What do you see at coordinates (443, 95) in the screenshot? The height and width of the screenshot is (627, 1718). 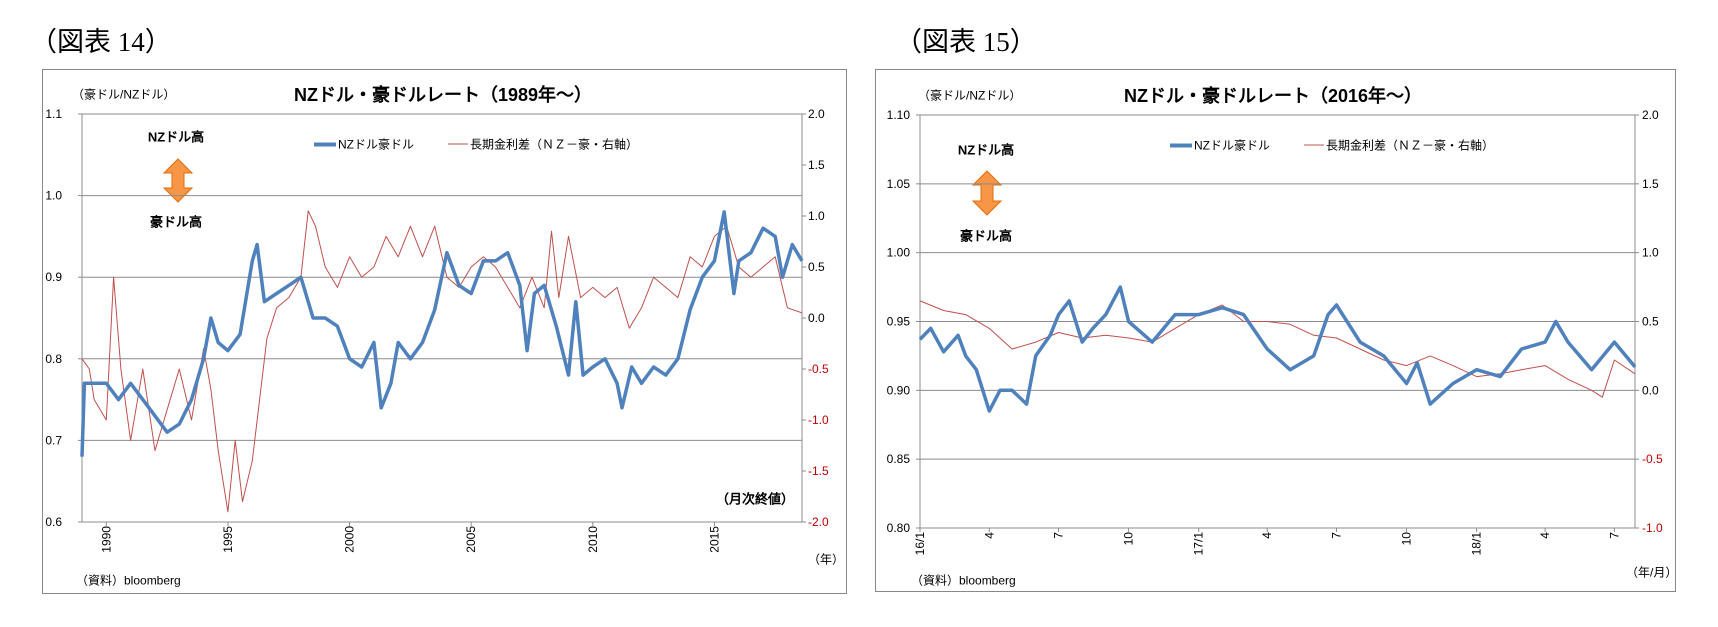 I see `chart-1-title: NZドル・豪ドルレート（1989年～）` at bounding box center [443, 95].